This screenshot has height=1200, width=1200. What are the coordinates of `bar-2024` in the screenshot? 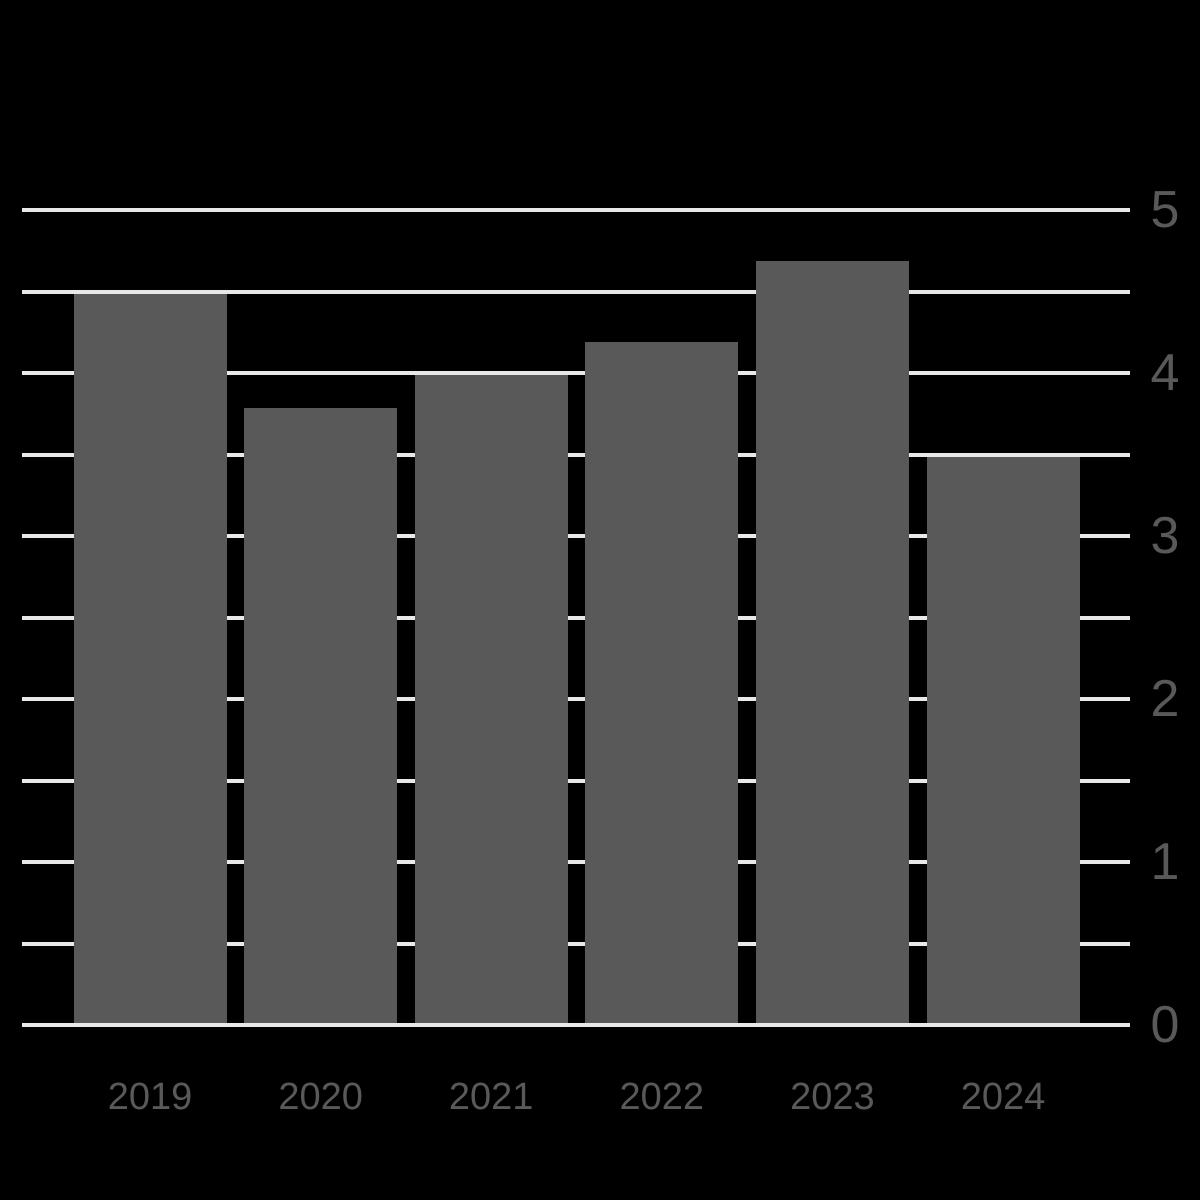 It's located at (1003, 739).